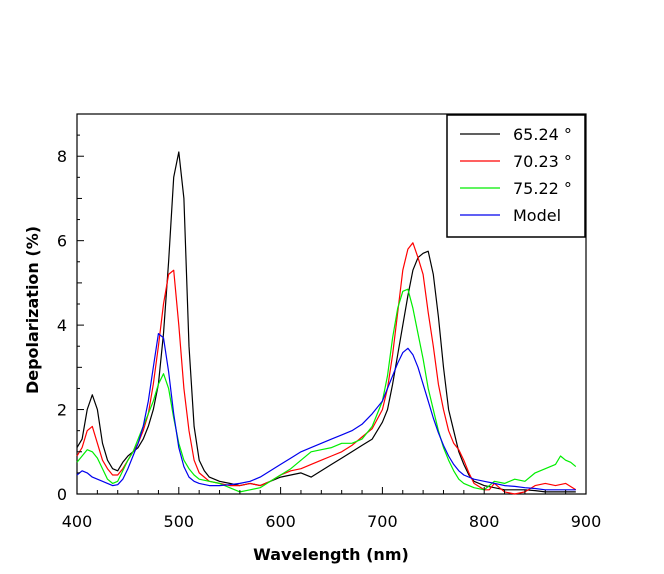 The width and height of the screenshot is (664, 574). I want to click on y-axis: 0 2 4 6 8, so click(70, 308).